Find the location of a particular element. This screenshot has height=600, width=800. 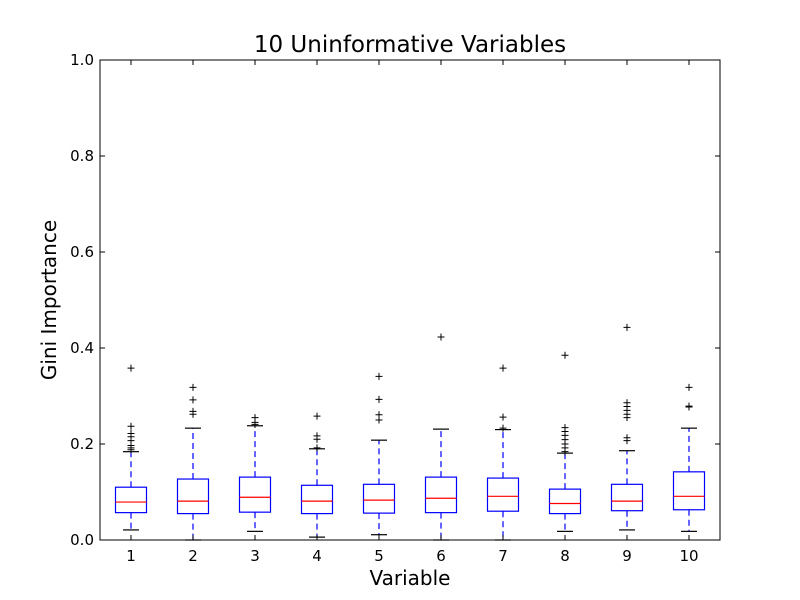

chart-title: 10 Uninformative Variables is located at coordinates (410, 45).